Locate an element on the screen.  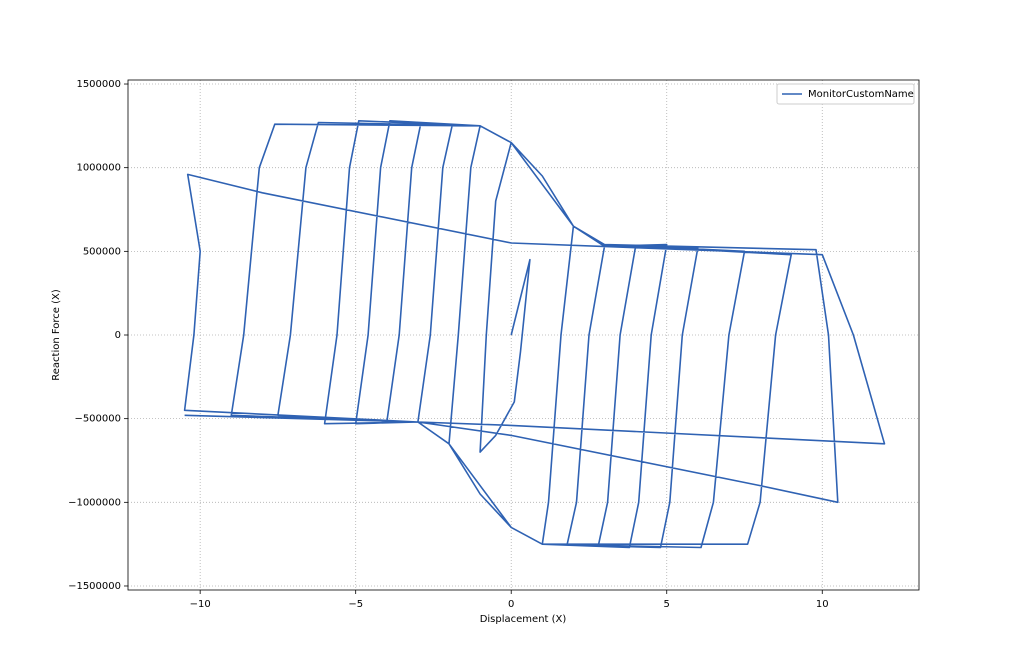
y-tick-label: 500000 is located at coordinates (102, 251).